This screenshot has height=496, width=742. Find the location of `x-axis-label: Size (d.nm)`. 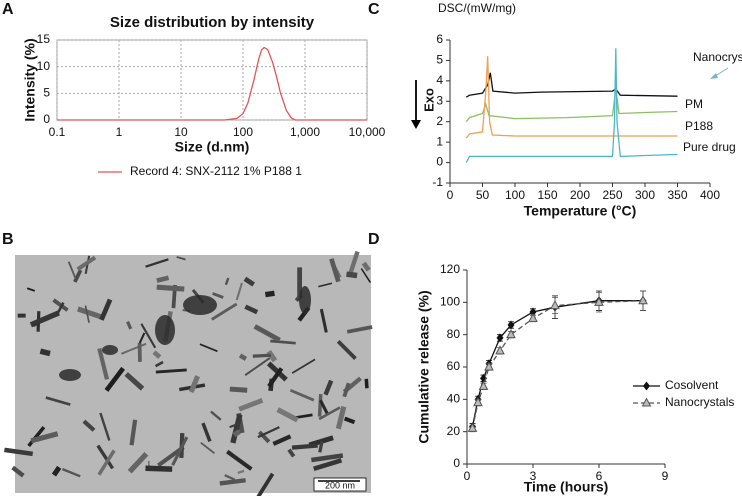

x-axis-label: Size (d.nm) is located at coordinates (212, 147).